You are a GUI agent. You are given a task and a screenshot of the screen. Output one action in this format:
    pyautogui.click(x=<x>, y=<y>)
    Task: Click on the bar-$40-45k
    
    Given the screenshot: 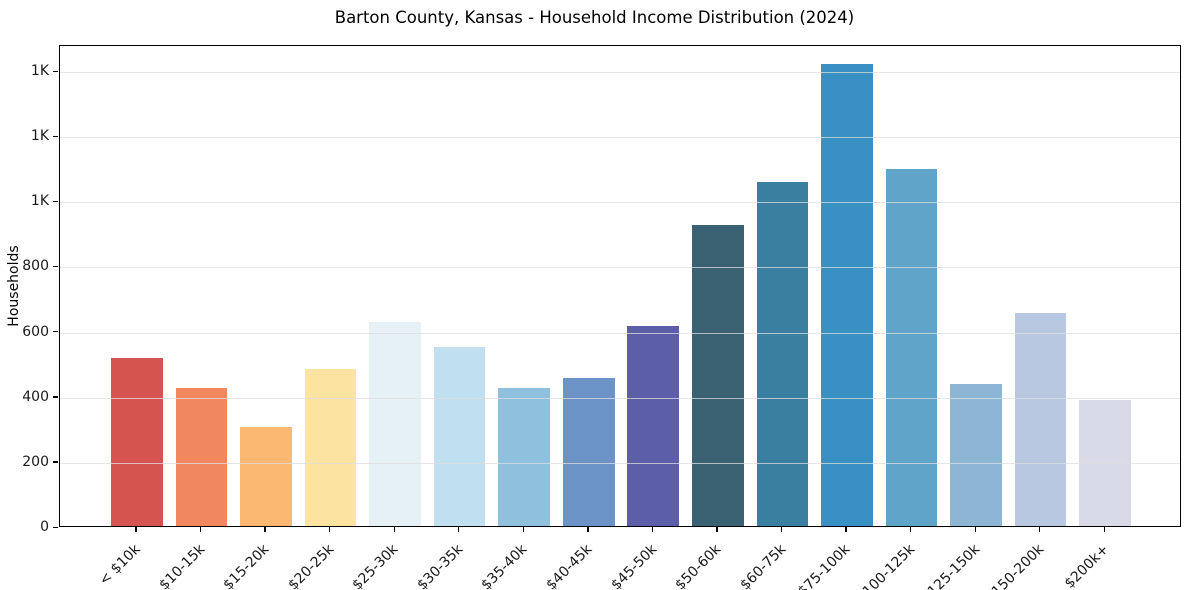 What is the action you would take?
    pyautogui.click(x=588, y=451)
    